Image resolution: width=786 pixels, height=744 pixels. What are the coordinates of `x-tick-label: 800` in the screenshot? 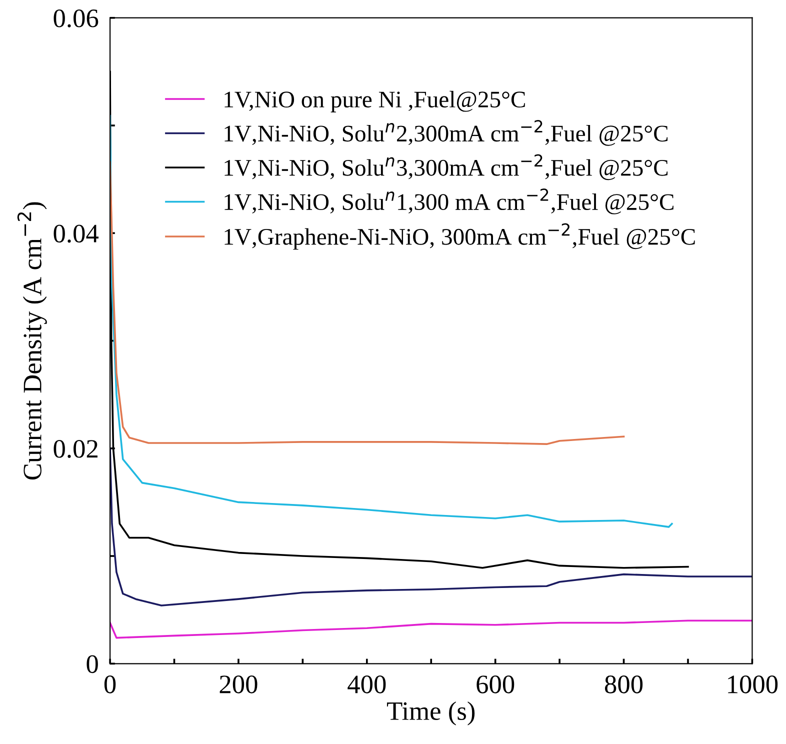 It's located at (623, 685).